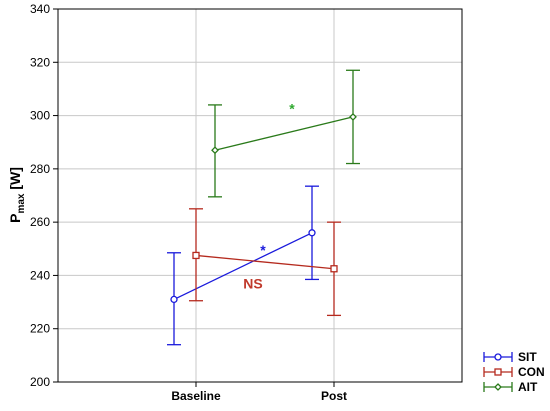 Image resolution: width=550 pixels, height=411 pixels. What do you see at coordinates (527, 357) in the screenshot?
I see `legend-label: SIT` at bounding box center [527, 357].